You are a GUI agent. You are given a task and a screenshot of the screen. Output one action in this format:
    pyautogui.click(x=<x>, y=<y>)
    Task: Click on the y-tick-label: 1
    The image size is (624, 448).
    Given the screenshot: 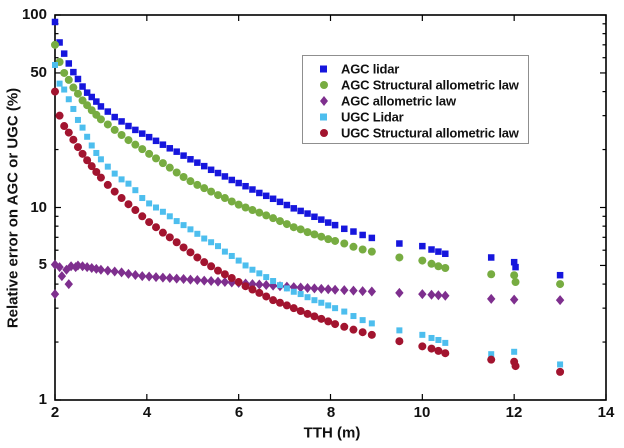 What is the action you would take?
    pyautogui.click(x=42, y=399)
    